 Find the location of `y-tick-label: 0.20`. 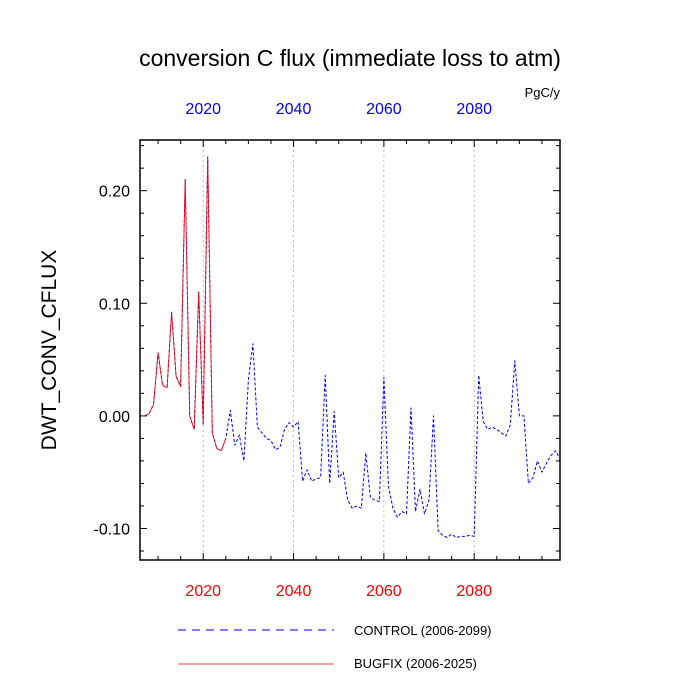

y-tick-label: 0.20 is located at coordinates (114, 192).